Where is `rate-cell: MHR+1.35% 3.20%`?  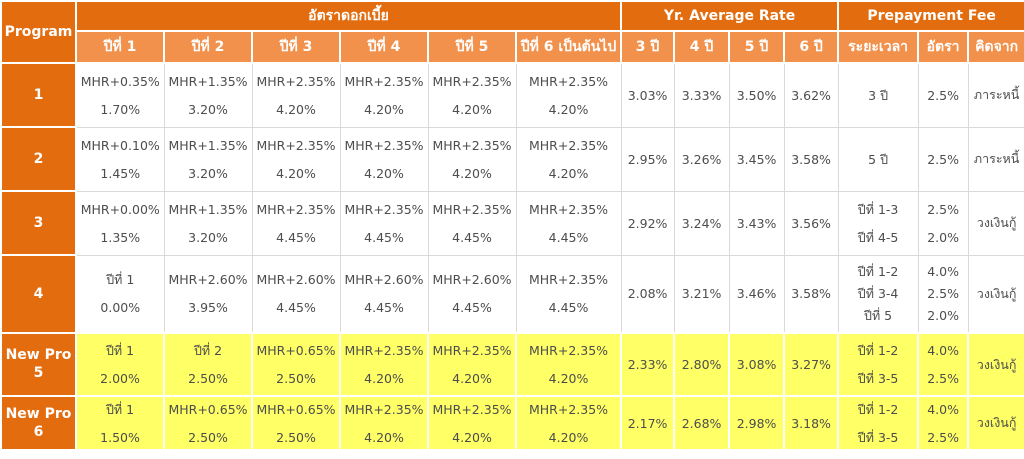
rate-cell: MHR+1.35% 3.20% is located at coordinates (208, 159).